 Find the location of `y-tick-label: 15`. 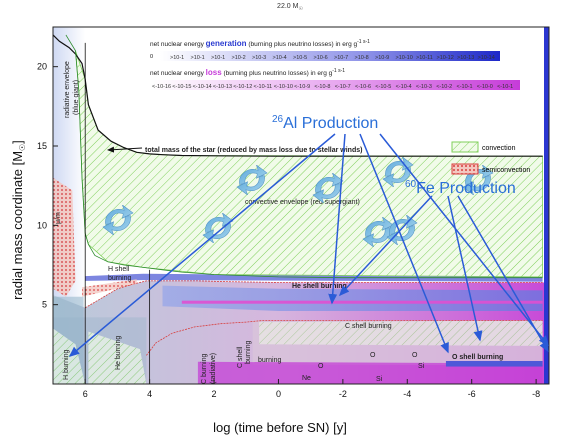

y-tick-label: 15 is located at coordinates (42, 146).